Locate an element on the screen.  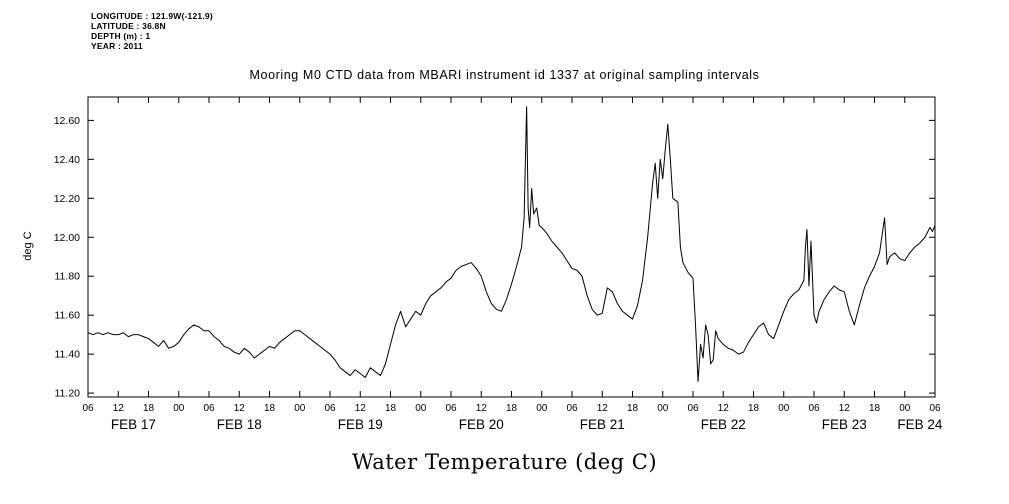
x-date-label: FEB 23 is located at coordinates (844, 424).